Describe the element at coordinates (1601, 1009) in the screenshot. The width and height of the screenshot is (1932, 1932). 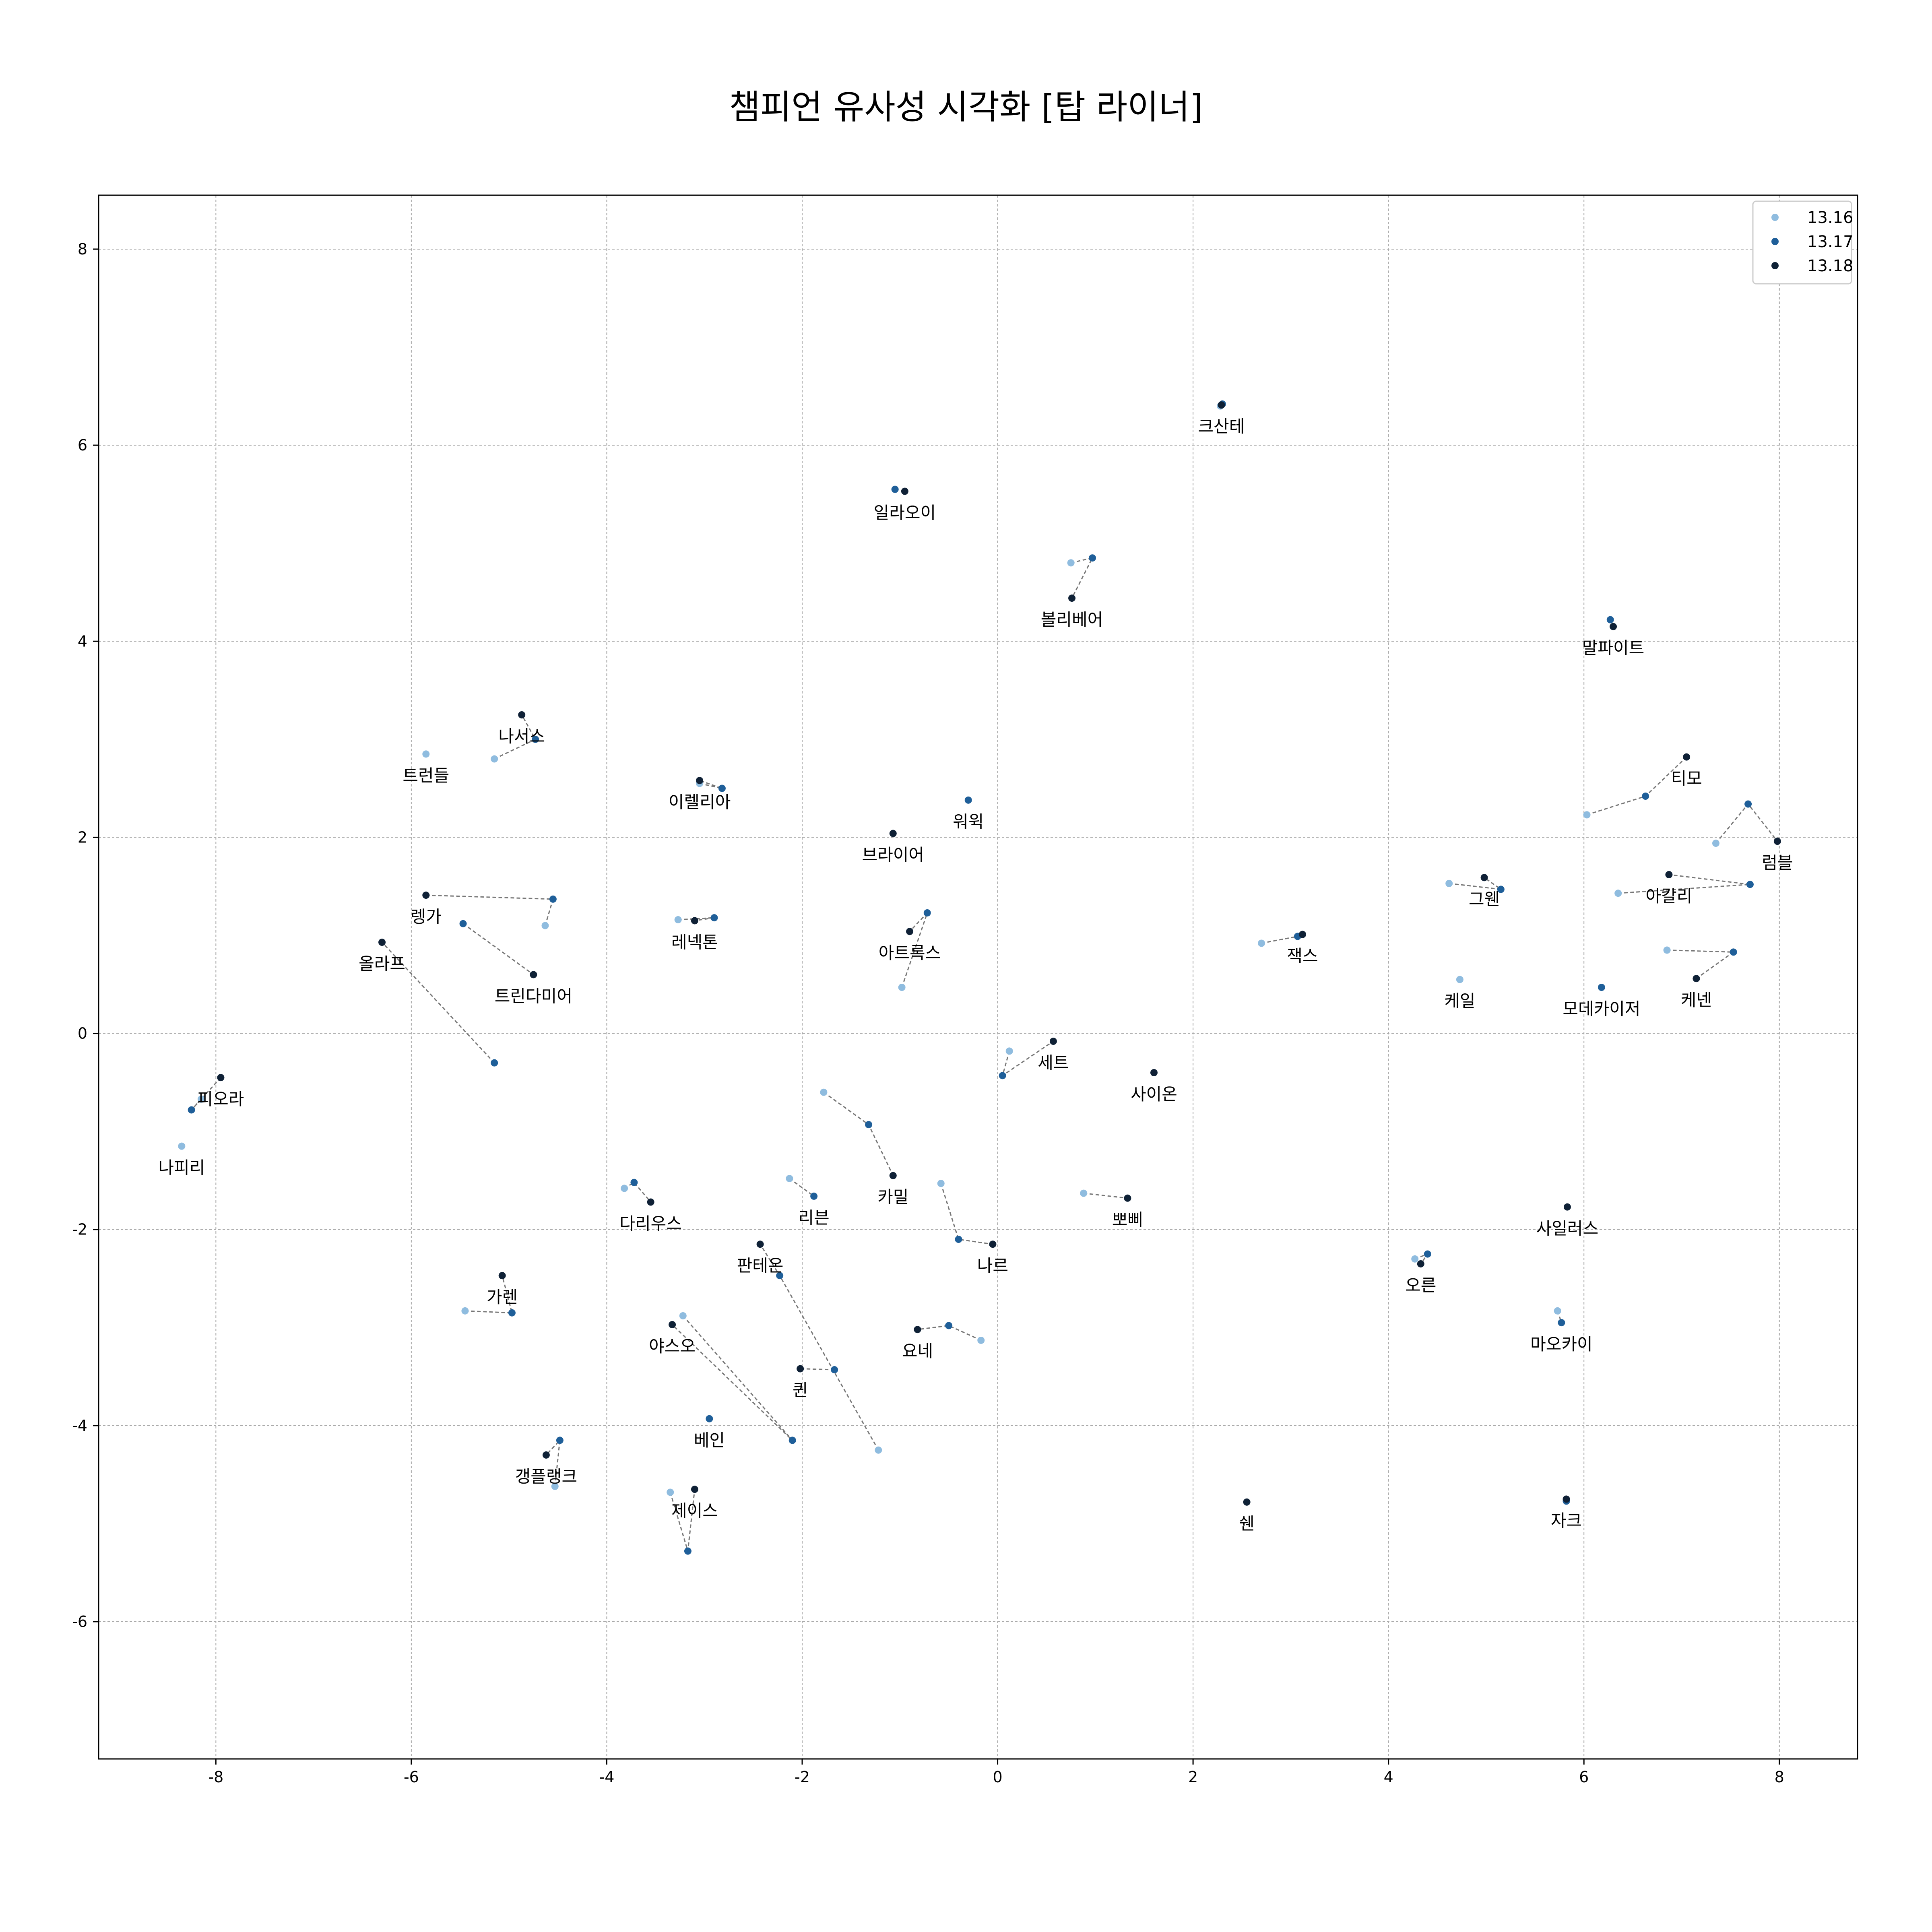
I see `point-label: 모데카이저` at that location.